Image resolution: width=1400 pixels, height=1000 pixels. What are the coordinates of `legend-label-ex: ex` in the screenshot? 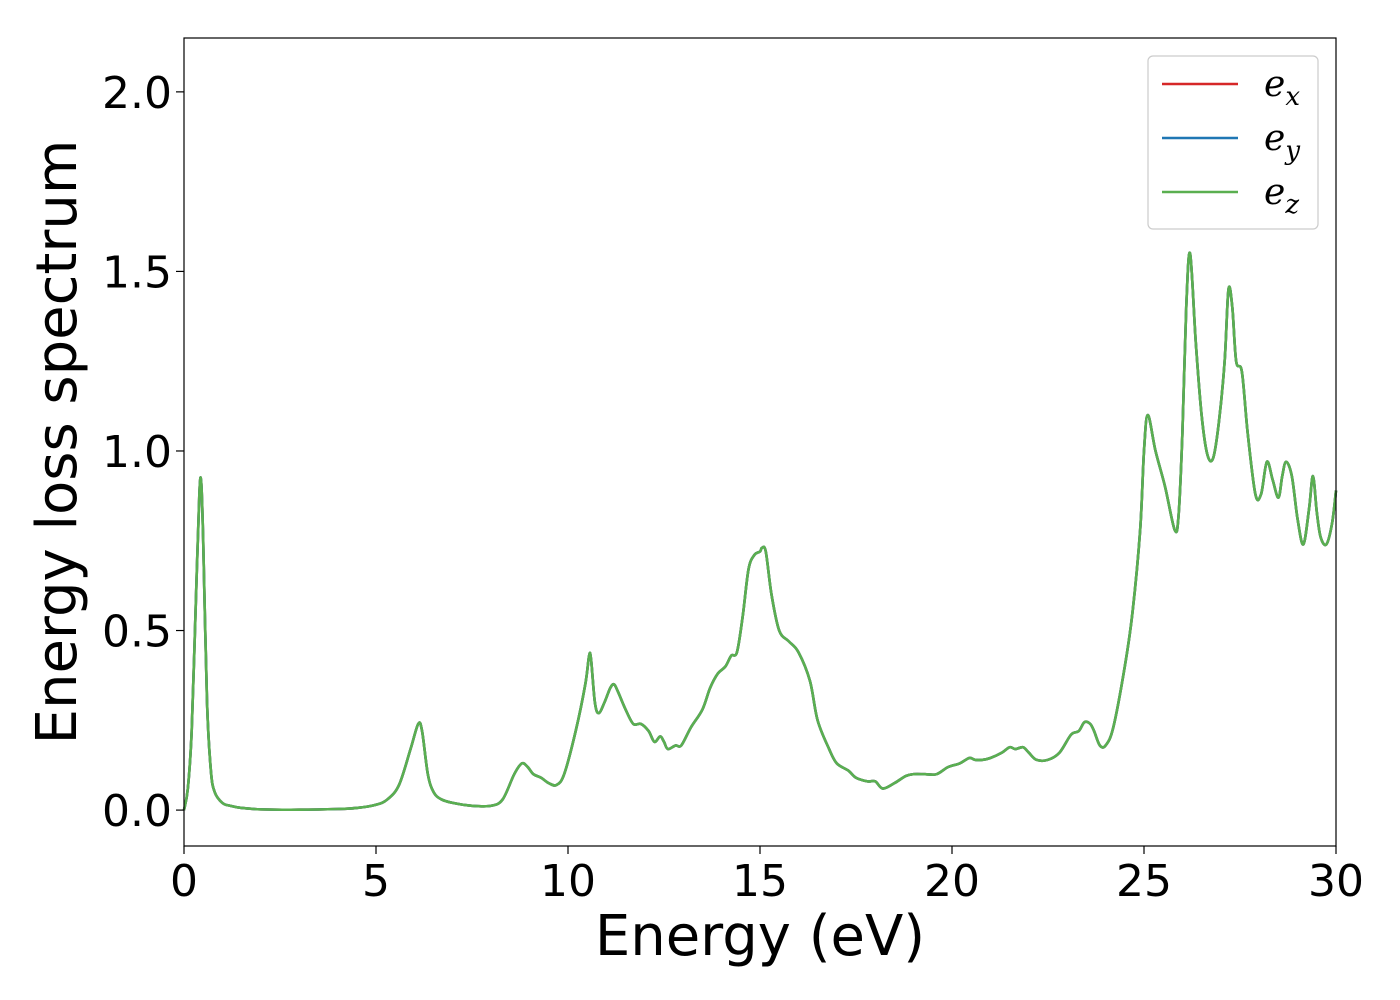 It's located at (1282, 88).